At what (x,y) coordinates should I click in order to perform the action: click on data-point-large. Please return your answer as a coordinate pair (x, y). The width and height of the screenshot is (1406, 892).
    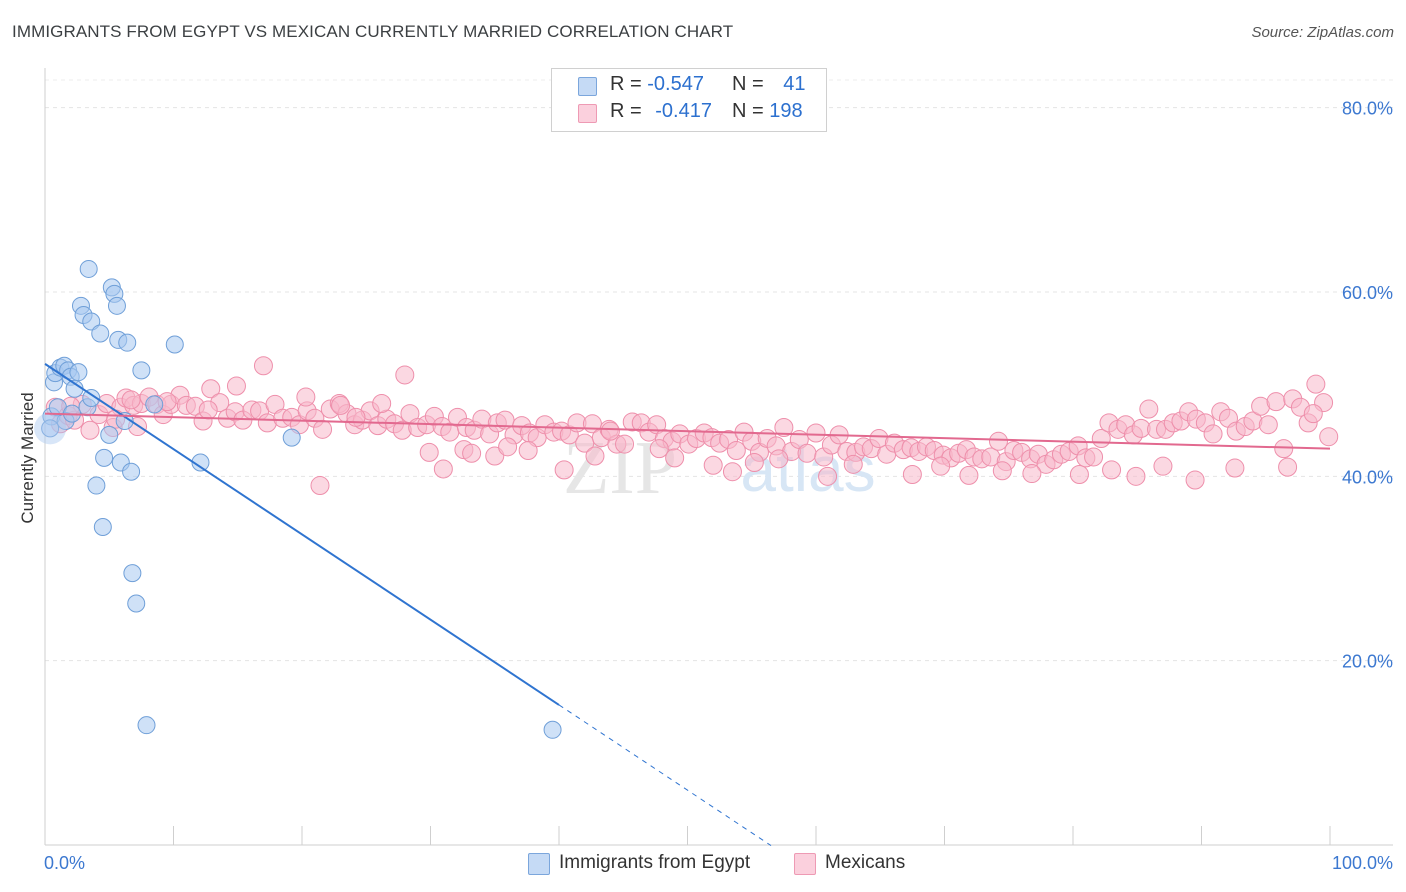
    Looking at the image, I should click on (50, 428).